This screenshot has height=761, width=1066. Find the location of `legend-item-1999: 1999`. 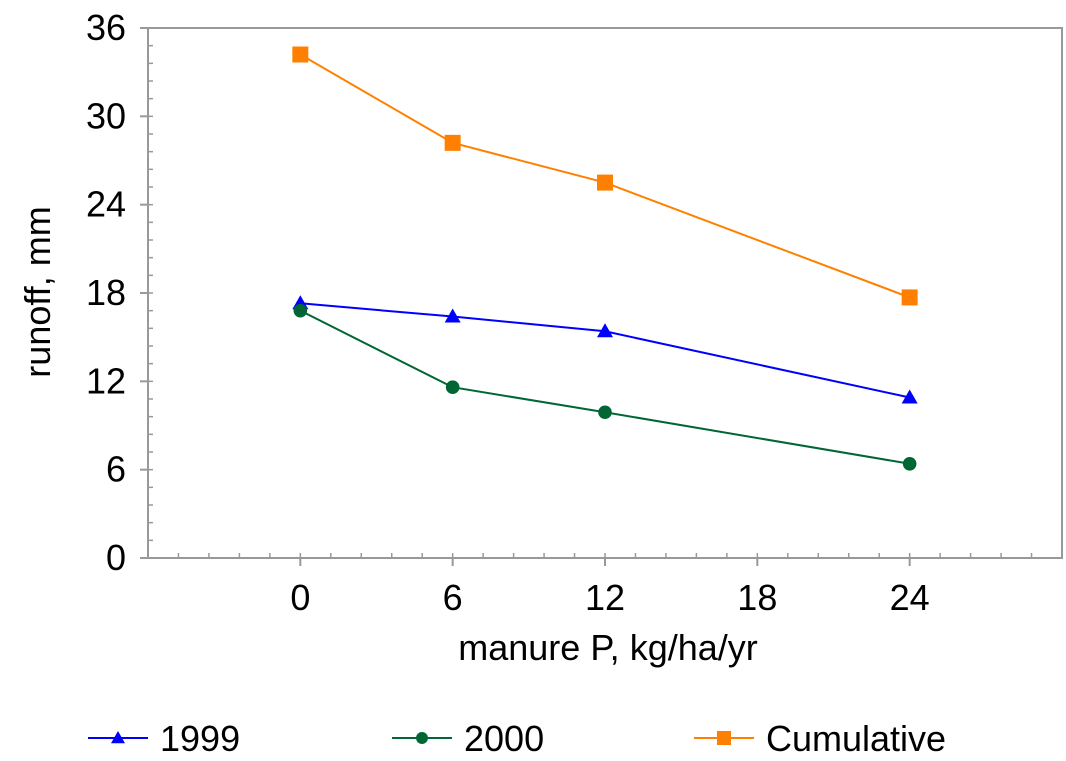

legend-item-1999: 1999 is located at coordinates (164, 738).